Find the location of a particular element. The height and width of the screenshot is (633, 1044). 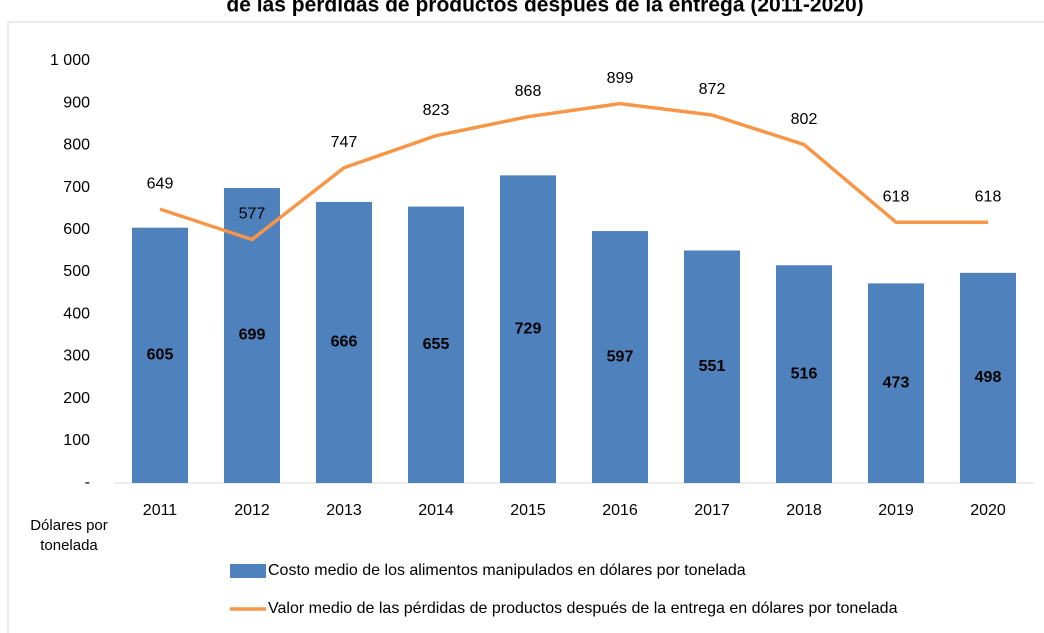

line-value-label: 823 is located at coordinates (436, 110).